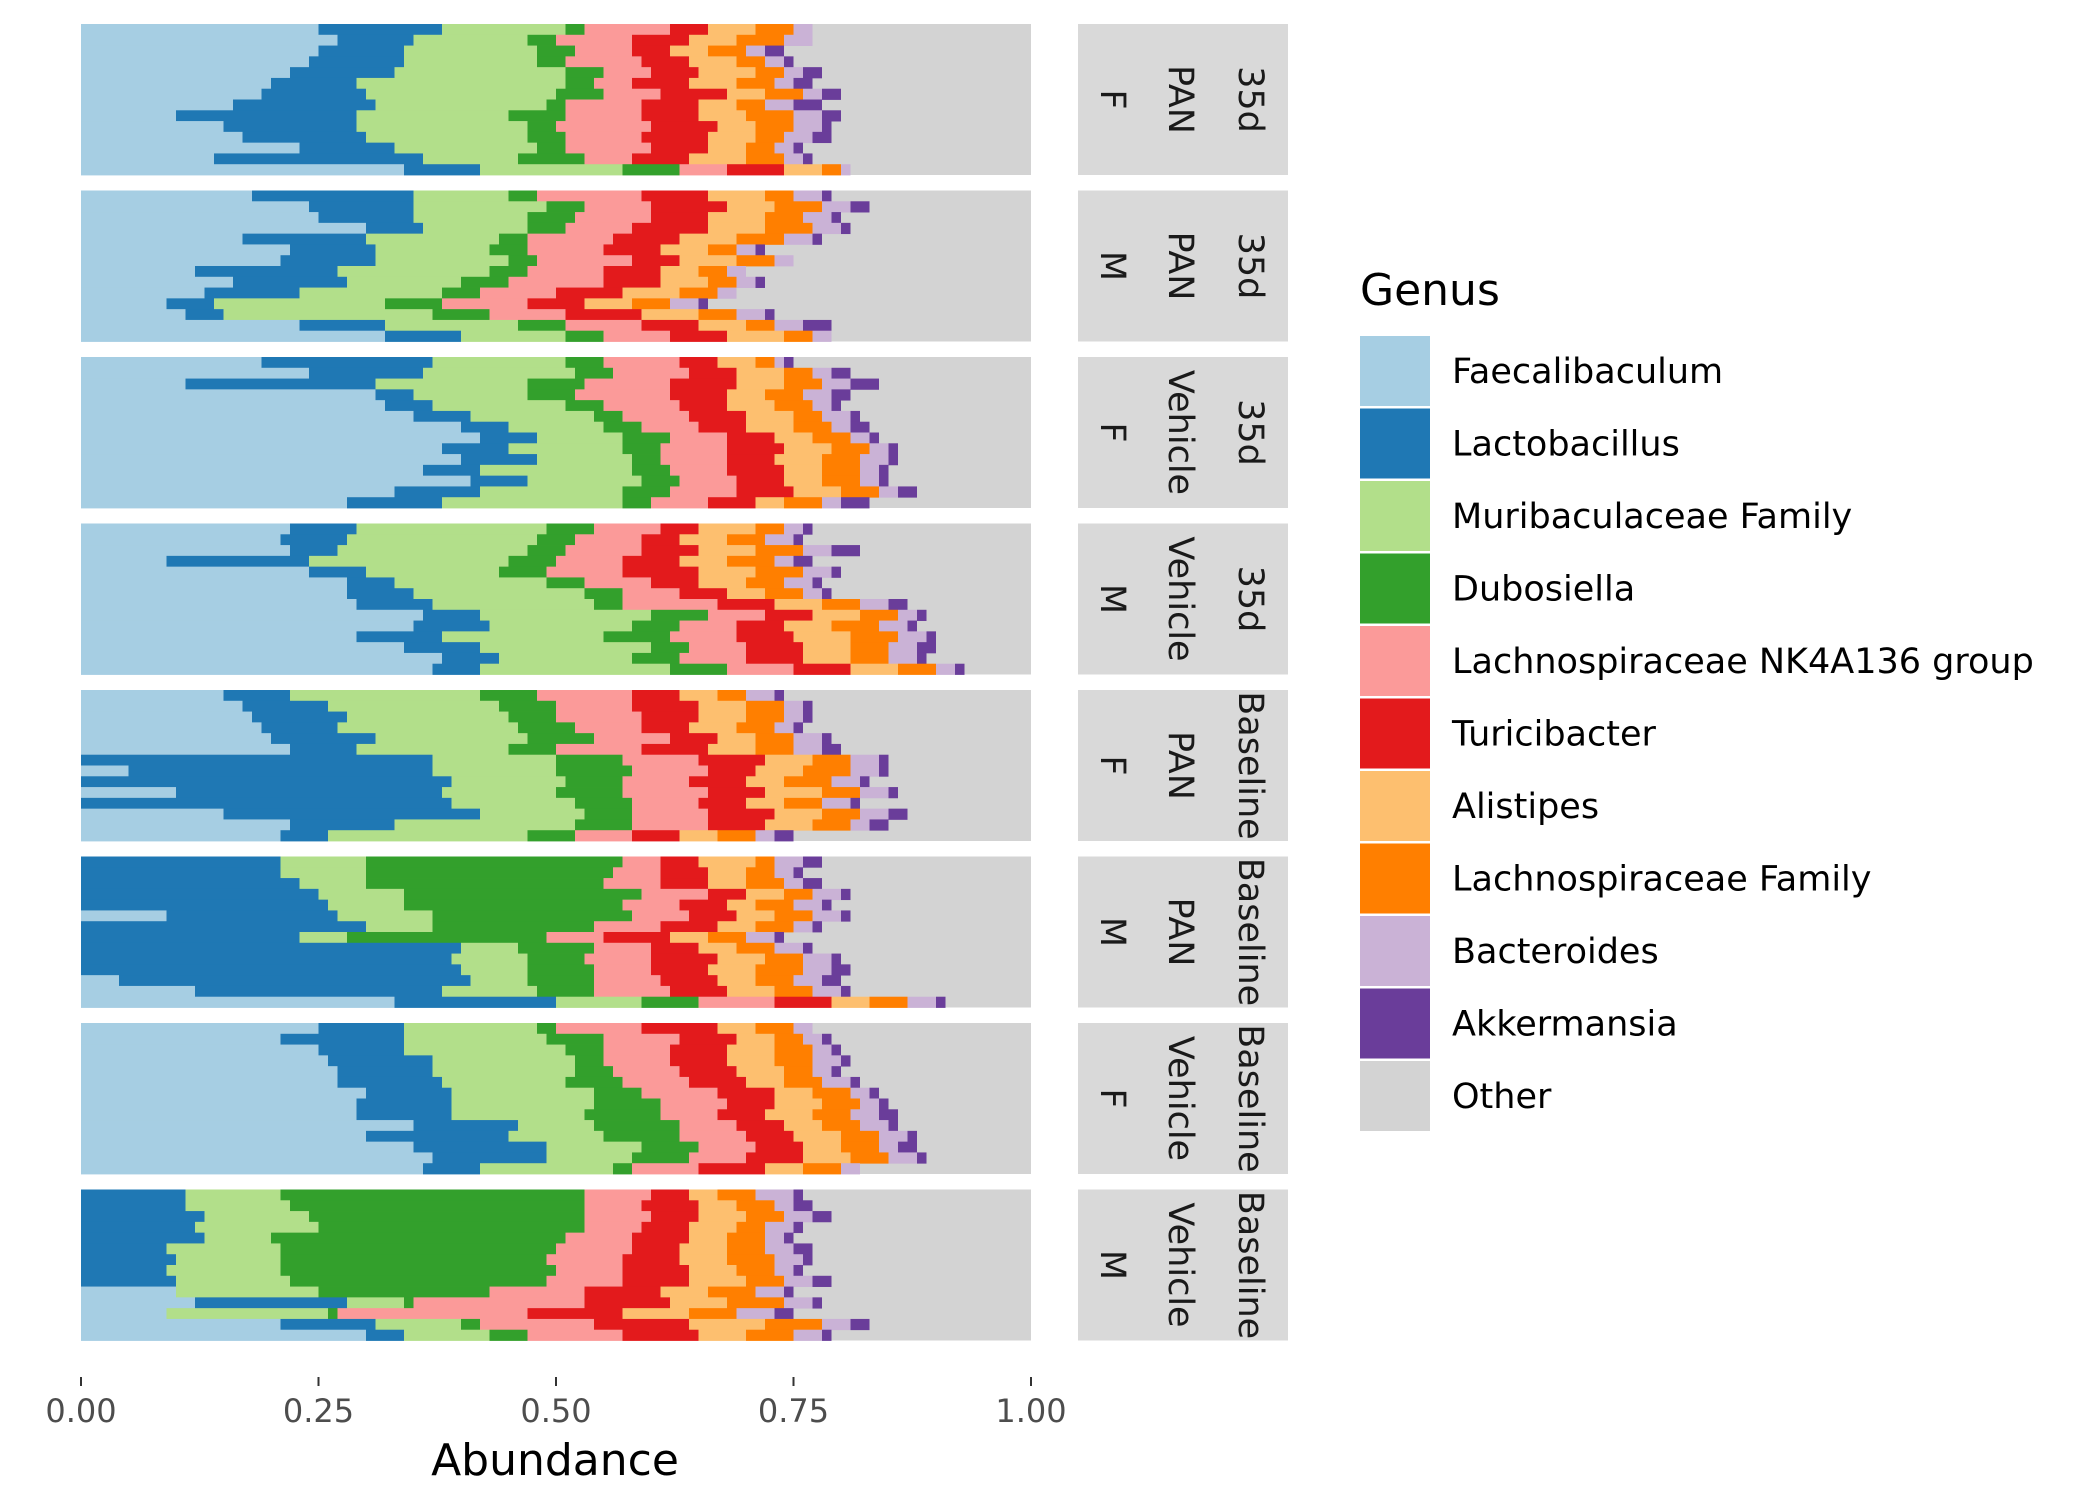 Image resolution: width=2100 pixels, height=1504 pixels. What do you see at coordinates (1112, 599) in the screenshot?
I see `strip-label: M` at bounding box center [1112, 599].